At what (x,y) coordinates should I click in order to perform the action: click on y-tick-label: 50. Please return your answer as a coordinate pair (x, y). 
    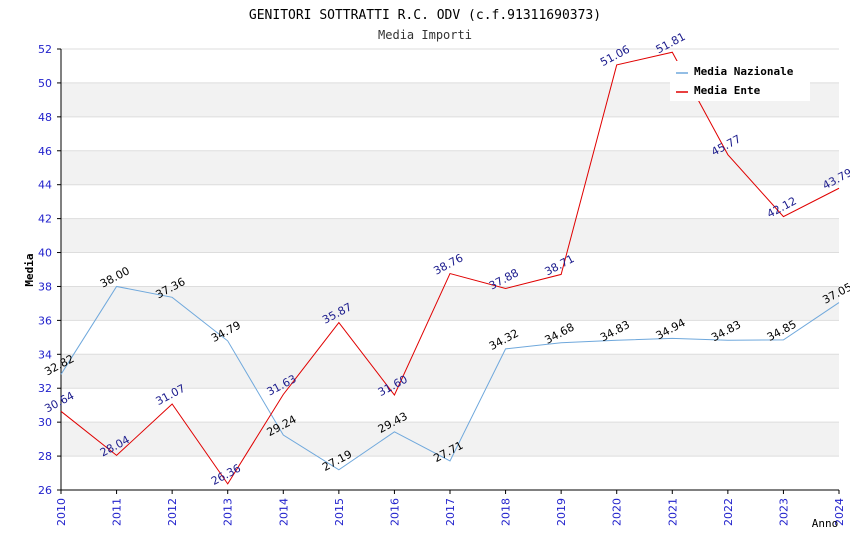
    Looking at the image, I should click on (45, 83).